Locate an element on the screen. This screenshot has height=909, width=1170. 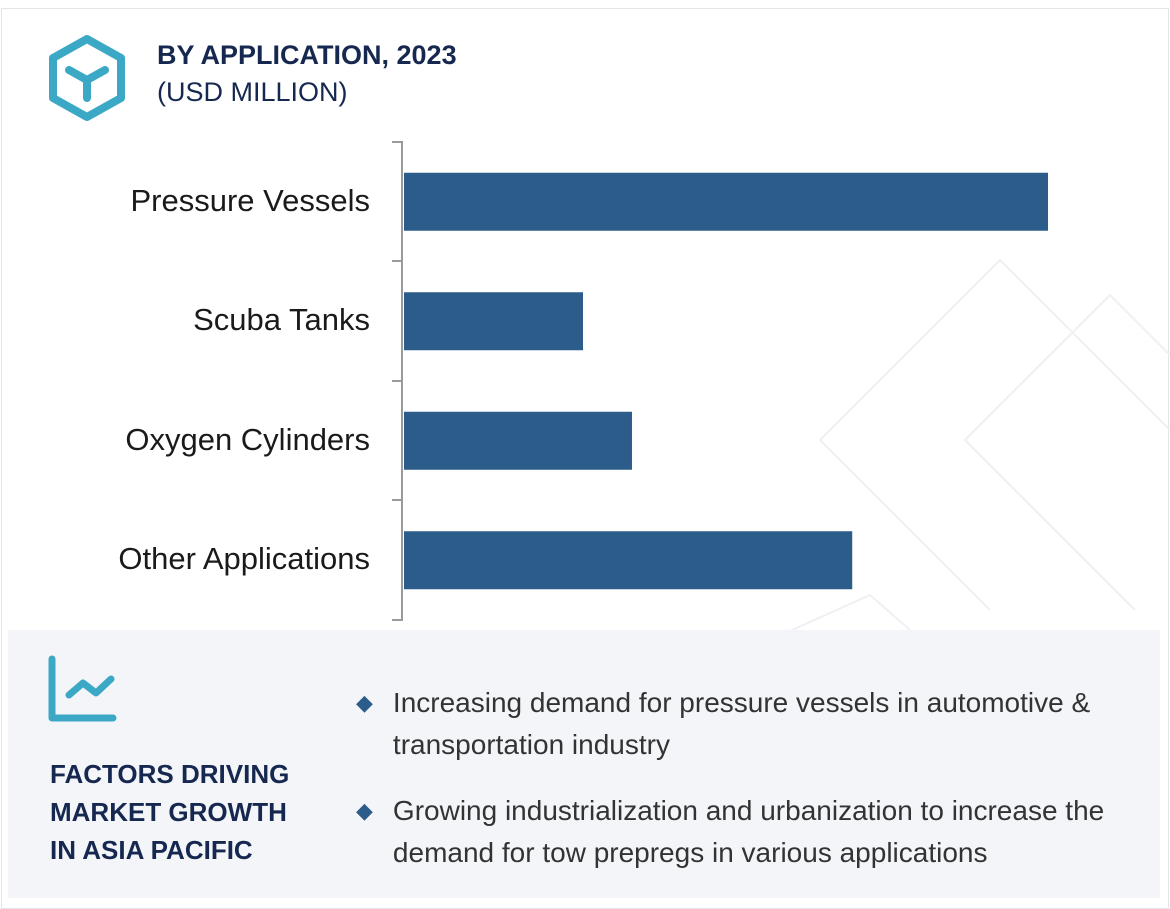
category-label: Other Applications is located at coordinates (244, 559).